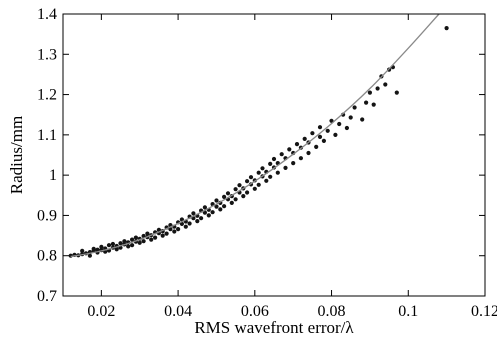 The height and width of the screenshot is (342, 497). Describe the element at coordinates (408, 311) in the screenshot. I see `x-tick-label: 0.1` at that location.